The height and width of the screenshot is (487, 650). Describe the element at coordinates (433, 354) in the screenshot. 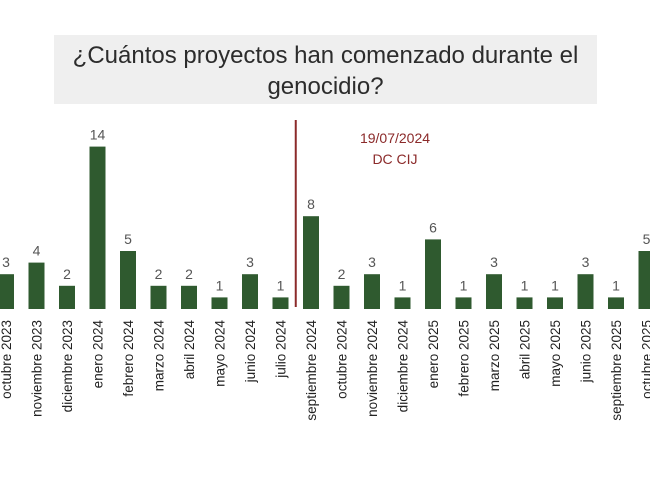

I see `tick-label-enero-2025: enero 2025` at that location.